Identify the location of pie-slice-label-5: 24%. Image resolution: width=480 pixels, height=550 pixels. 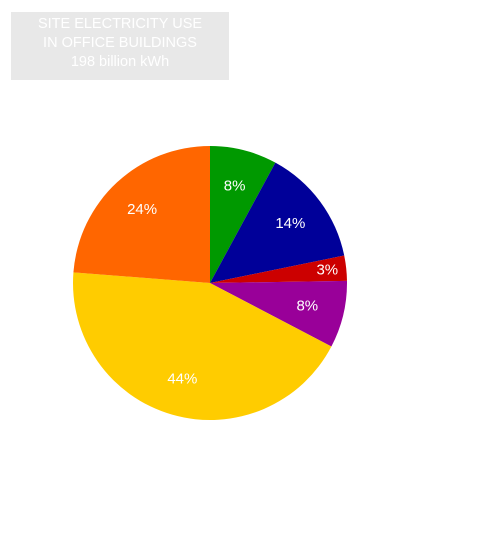
(142, 209).